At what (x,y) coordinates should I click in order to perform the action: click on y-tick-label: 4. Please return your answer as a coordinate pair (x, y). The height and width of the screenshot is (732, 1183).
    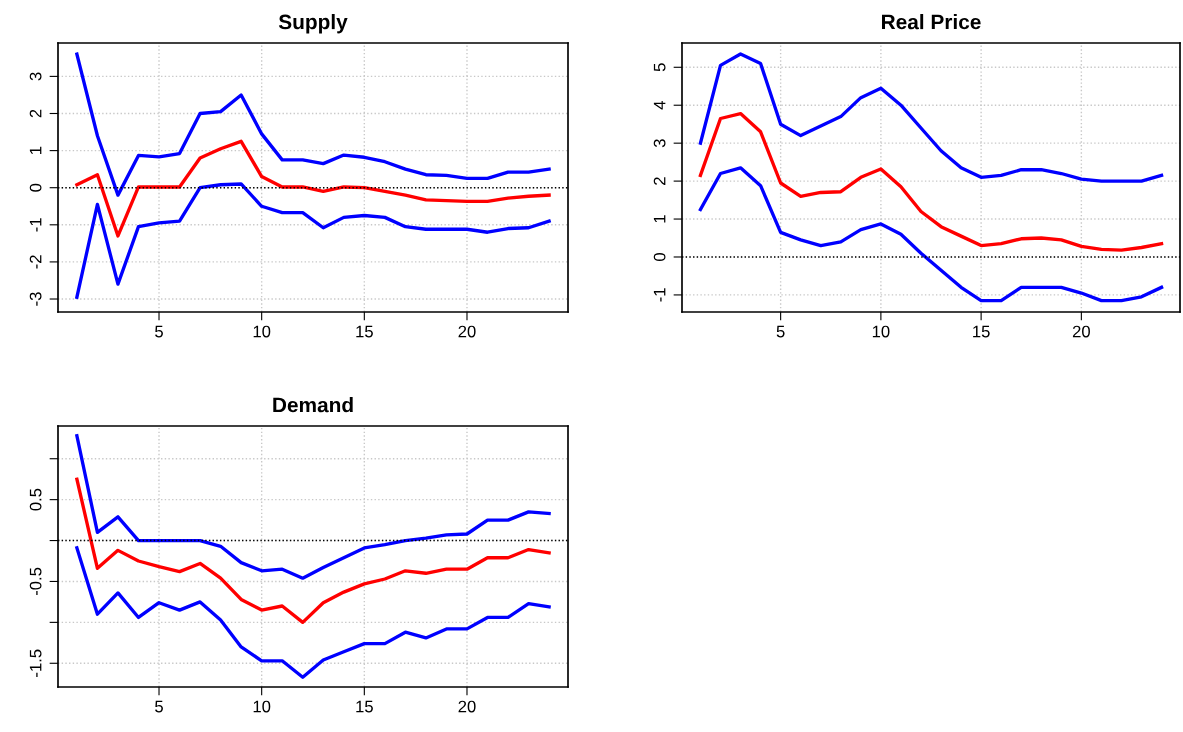
    Looking at the image, I should click on (659, 105).